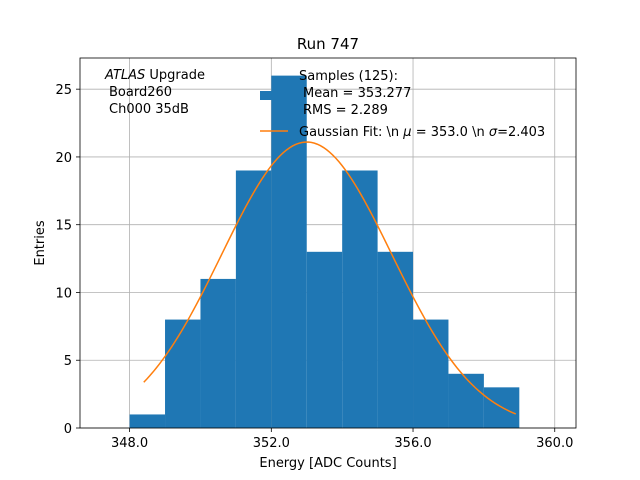  What do you see at coordinates (63, 158) in the screenshot?
I see `y-tick-label: 20` at bounding box center [63, 158].